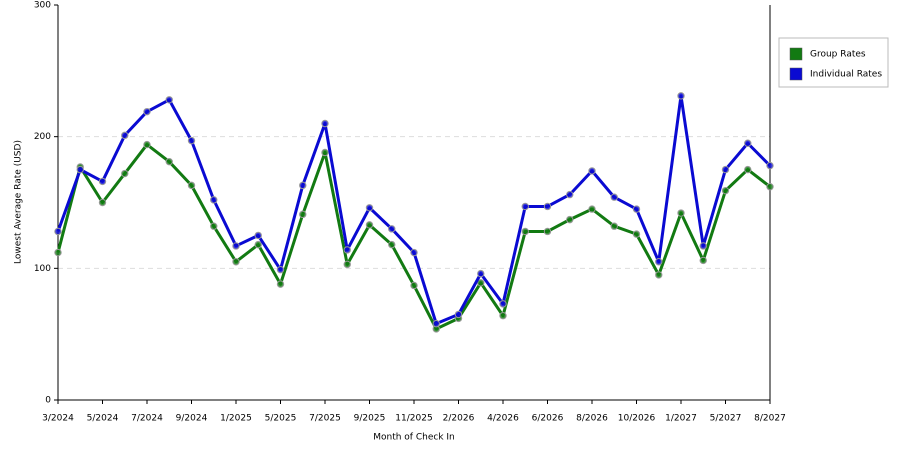  What do you see at coordinates (726, 419) in the screenshot?
I see `x-tick-label: 5/2027` at bounding box center [726, 419].